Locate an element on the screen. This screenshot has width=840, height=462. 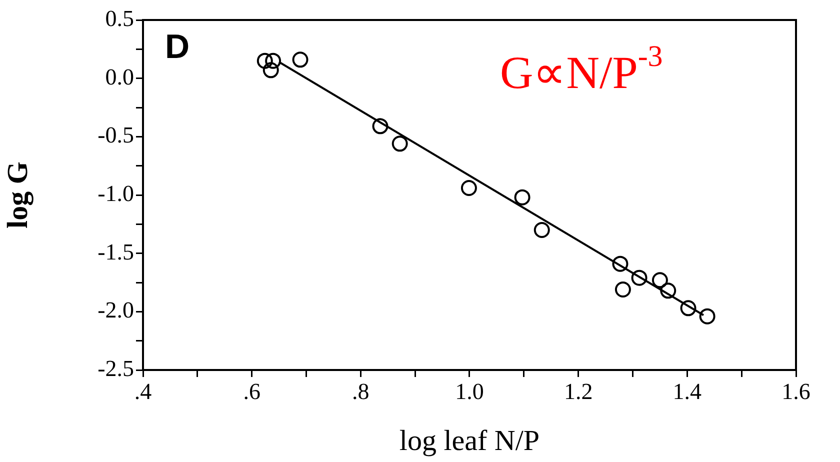
annotation: G∝N/P$^{-3}$ is located at coordinates (581, 69).